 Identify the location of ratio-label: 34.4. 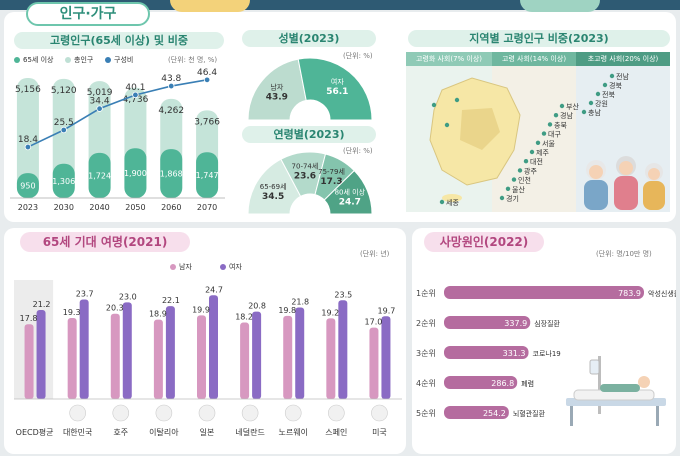
(100, 102).